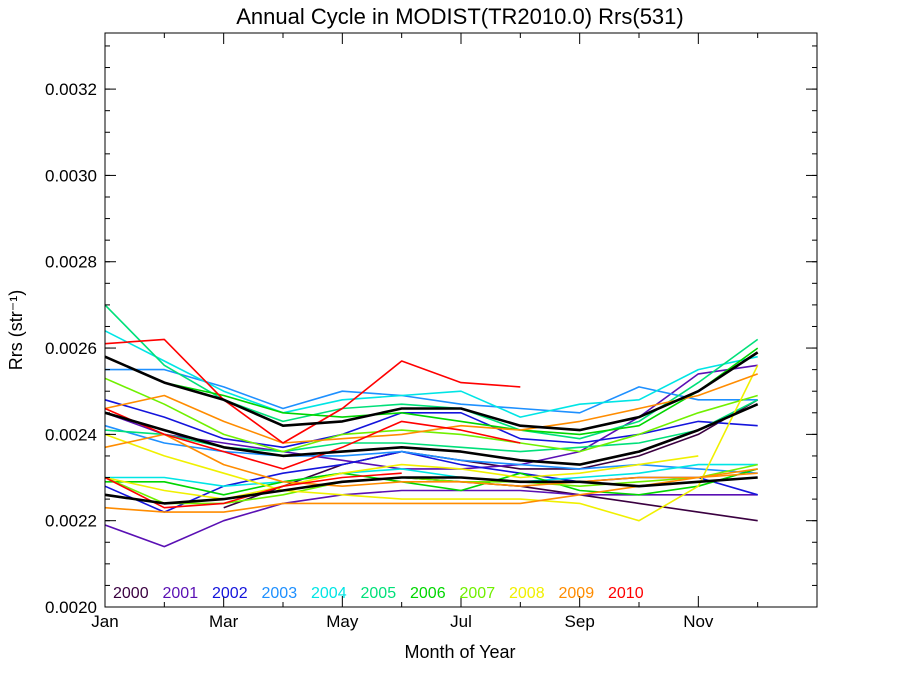  Describe the element at coordinates (16, 330) in the screenshot. I see `y-axis-label: Rrs (str⁻¹)` at that location.